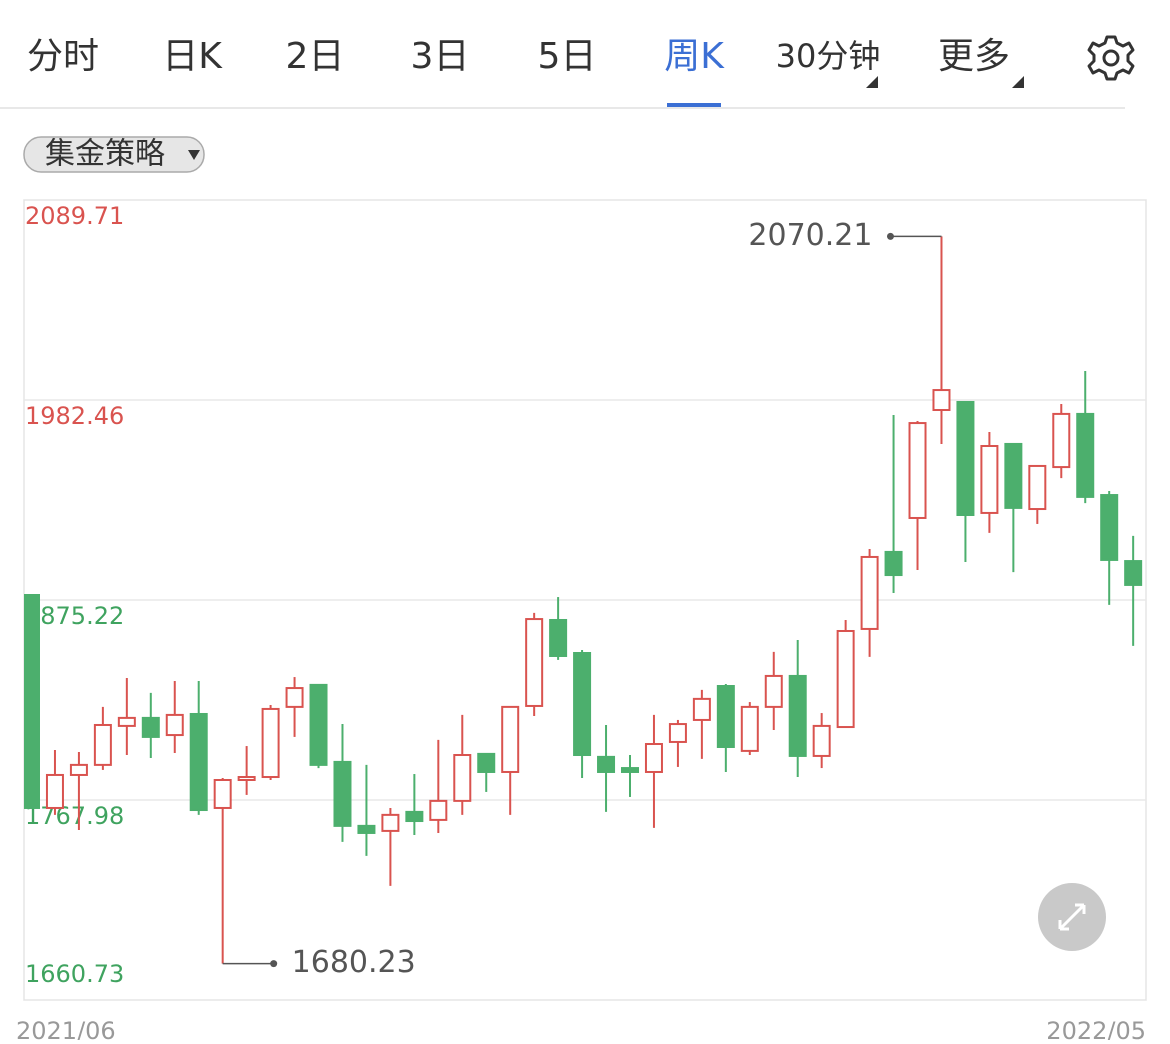 The height and width of the screenshot is (1044, 1170). What do you see at coordinates (74, 974) in the screenshot?
I see `y-tick-label: 1660.73` at bounding box center [74, 974].